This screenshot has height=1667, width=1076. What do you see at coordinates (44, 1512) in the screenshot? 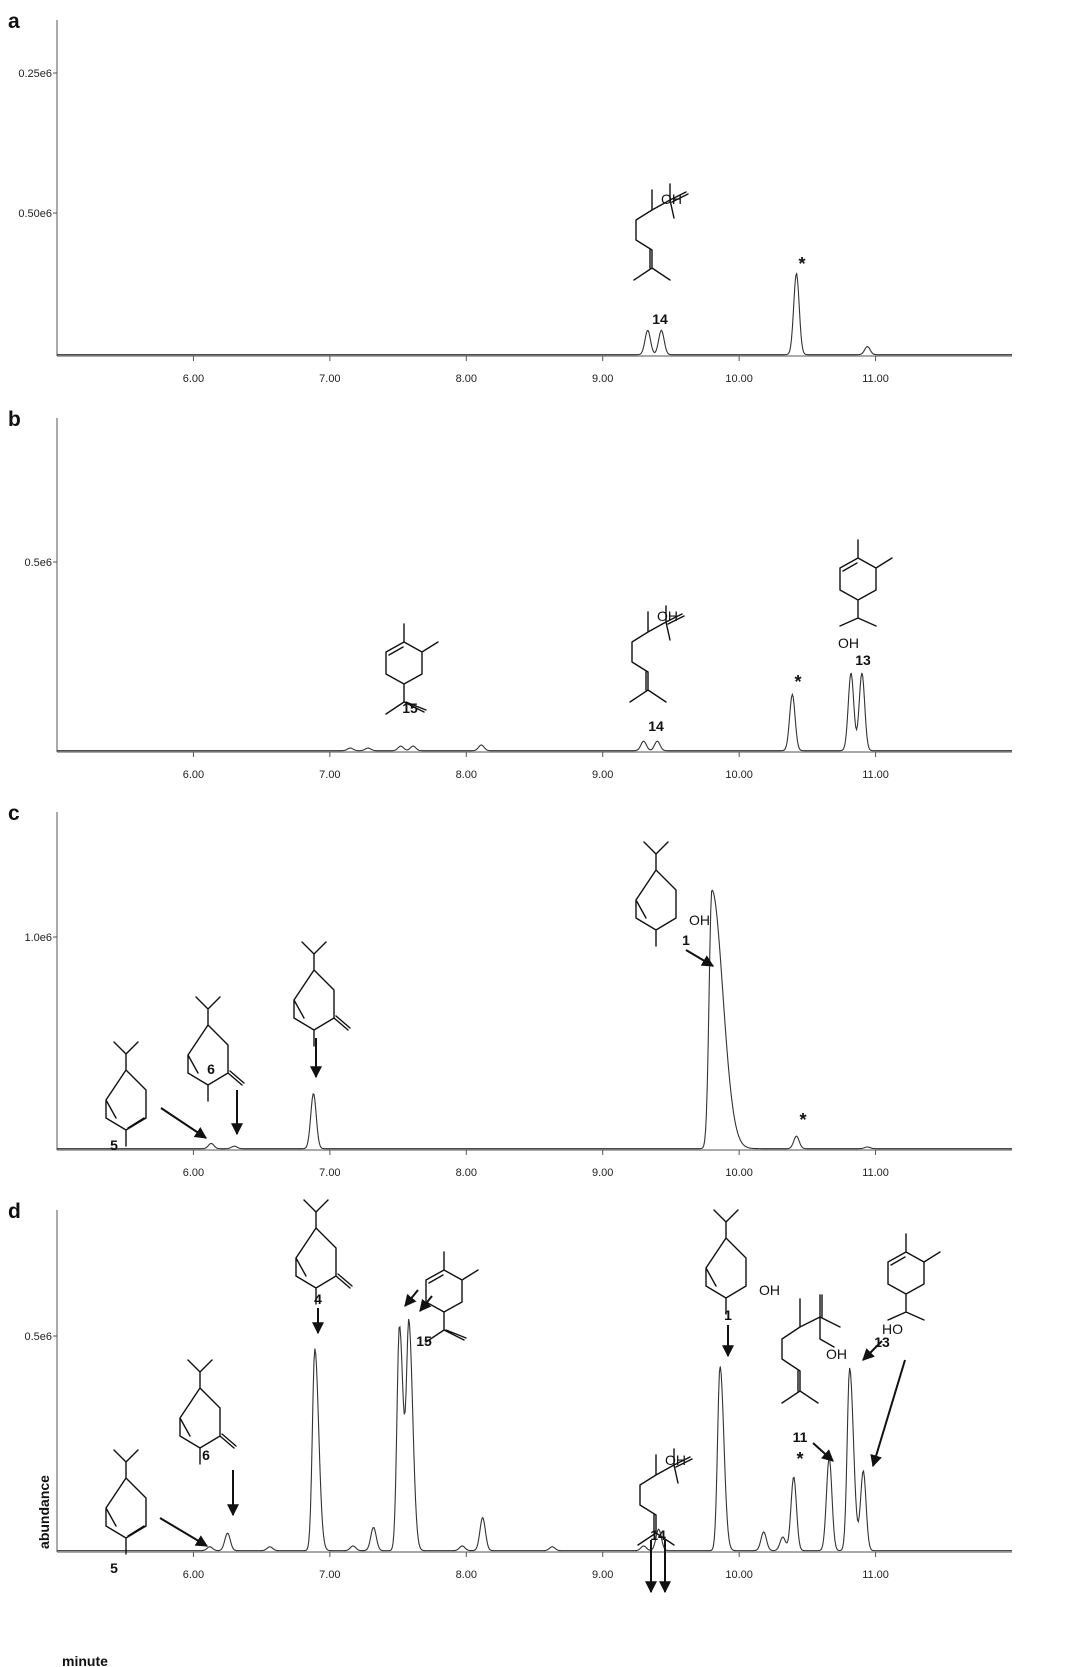
I see `y-axis-title: abundance` at bounding box center [44, 1512].